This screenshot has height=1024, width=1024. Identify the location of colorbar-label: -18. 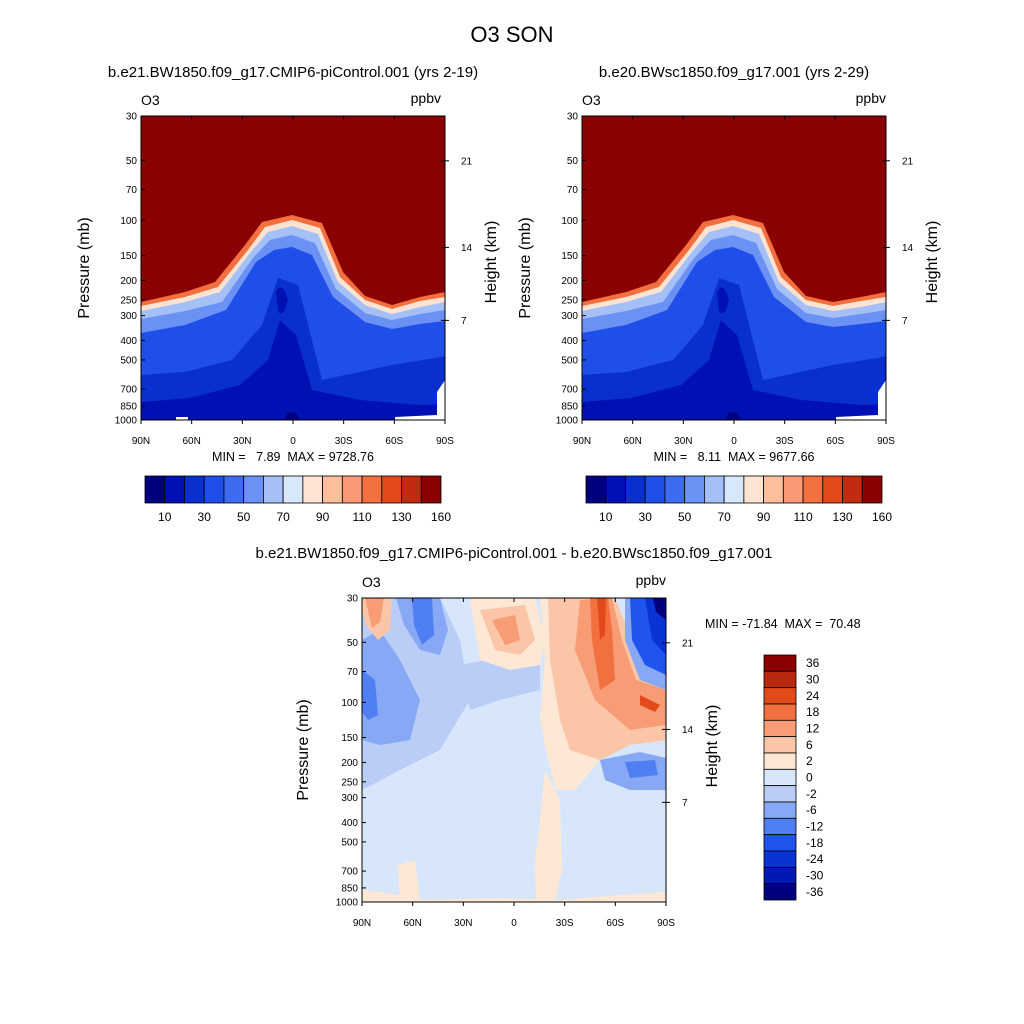
(815, 843).